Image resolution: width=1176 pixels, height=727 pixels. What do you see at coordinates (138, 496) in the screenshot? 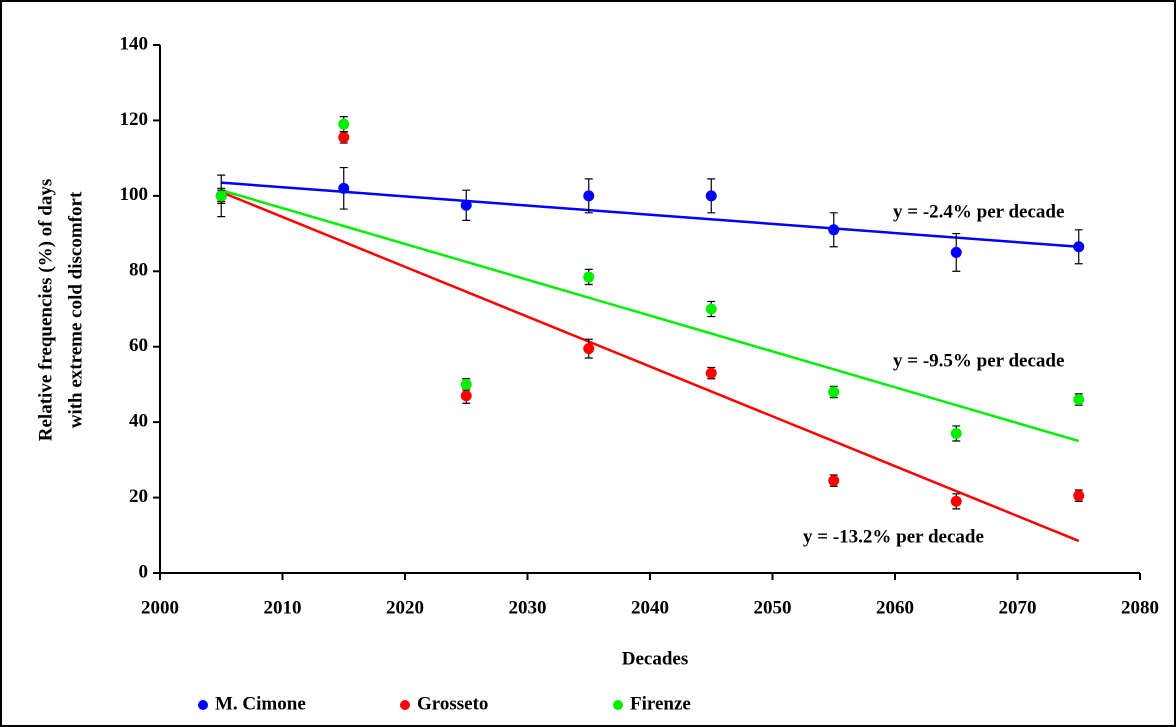
I see `y-tick-label: 20` at bounding box center [138, 496].